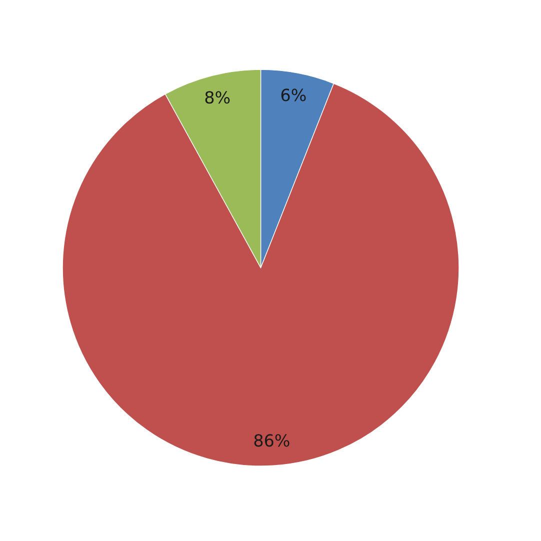  Describe the element at coordinates (293, 95) in the screenshot. I see `data-label: 6%` at that location.